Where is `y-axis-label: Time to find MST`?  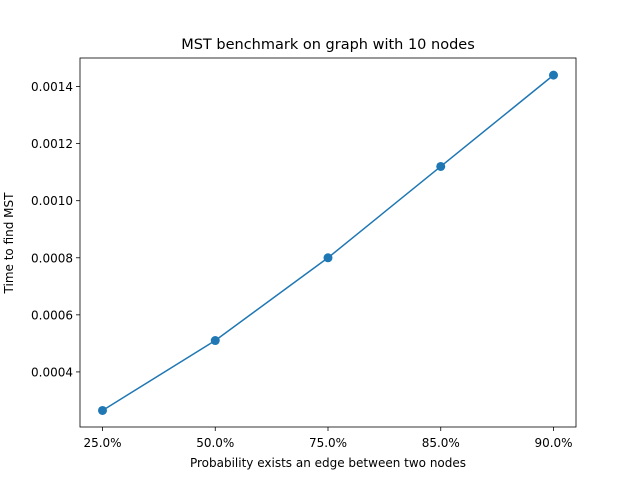
y-axis-label: Time to find MST is located at coordinates (9, 243).